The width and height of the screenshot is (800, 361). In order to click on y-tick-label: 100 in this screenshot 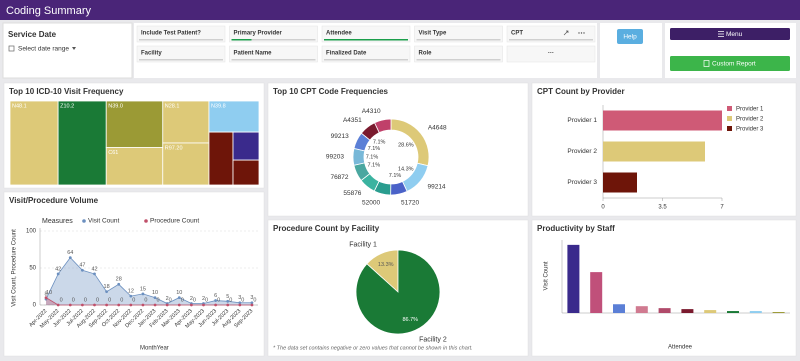, I will do `click(31, 232)`.